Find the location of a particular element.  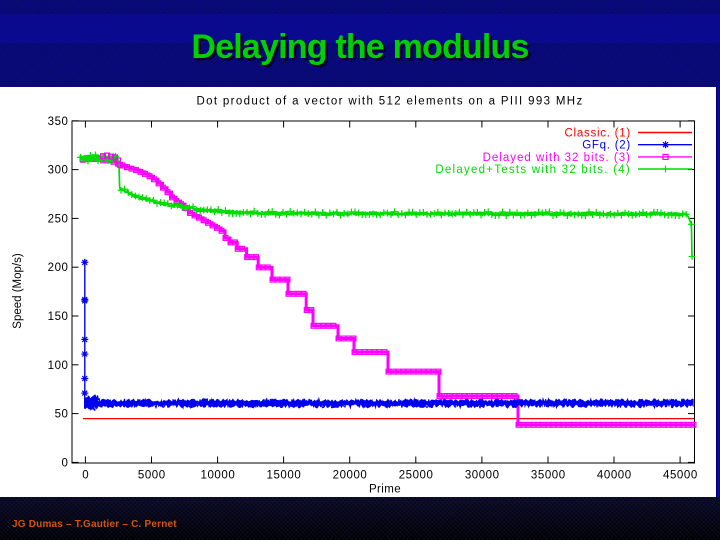

svg-text: Classic. (1) is located at coordinates (597, 134).